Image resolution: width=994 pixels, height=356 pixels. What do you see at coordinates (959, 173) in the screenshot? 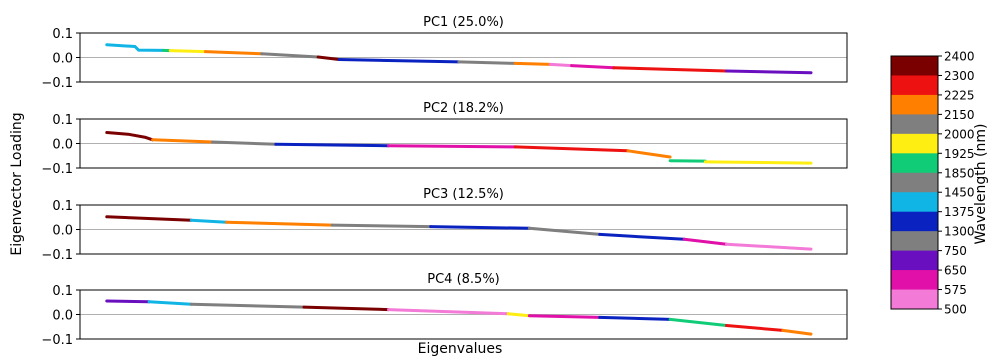
I see `colorbar-tick-label: 1850` at bounding box center [959, 173].